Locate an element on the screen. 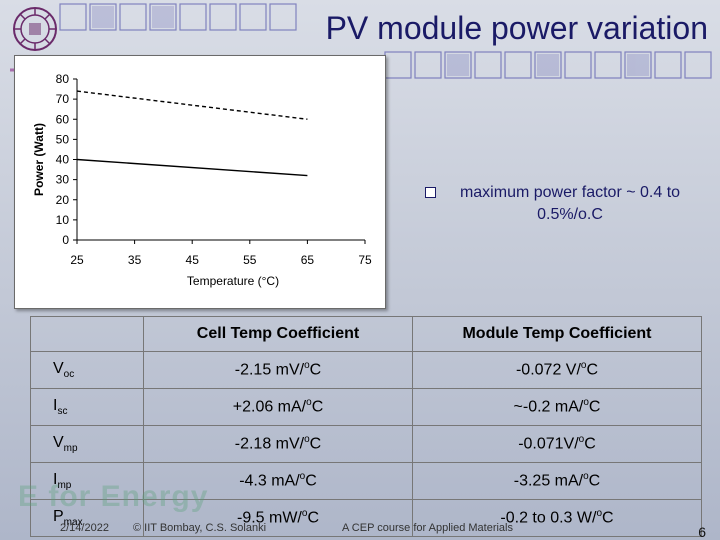 The height and width of the screenshot is (540, 720). bullet-point: maximum power factor ~ 0.4 to 0.5%/o.C is located at coordinates (560, 204).